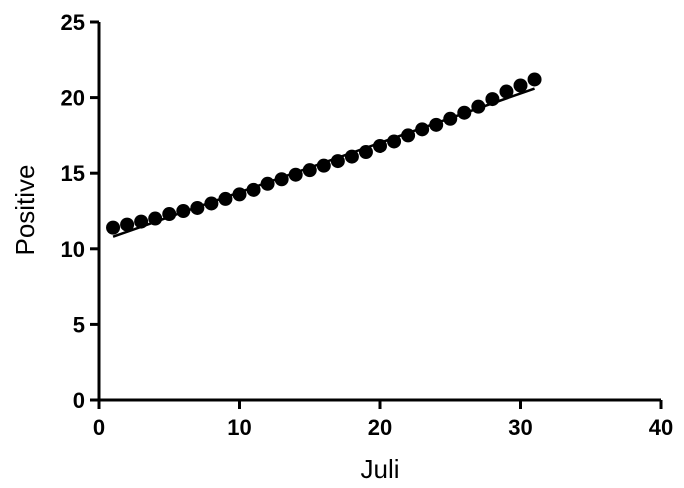  Describe the element at coordinates (73, 22) in the screenshot. I see `y-tick-label: 25` at that location.